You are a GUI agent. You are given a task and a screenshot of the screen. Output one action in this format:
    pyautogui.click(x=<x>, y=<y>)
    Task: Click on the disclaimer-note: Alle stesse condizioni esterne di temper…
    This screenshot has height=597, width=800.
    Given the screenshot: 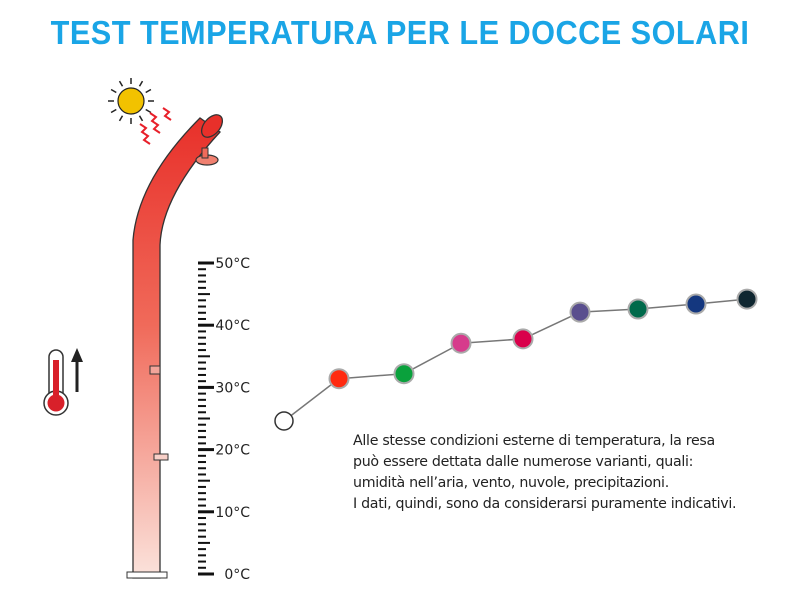 What is the action you would take?
    pyautogui.click(x=573, y=473)
    